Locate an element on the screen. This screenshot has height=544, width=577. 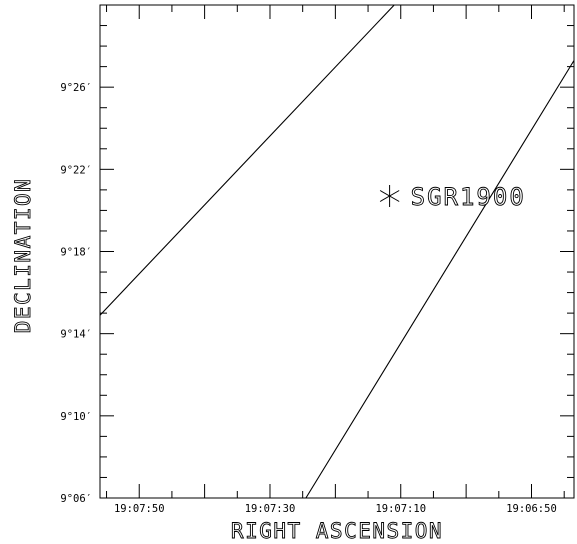
x-tick-label: 19:07:30 is located at coordinates (270, 509).